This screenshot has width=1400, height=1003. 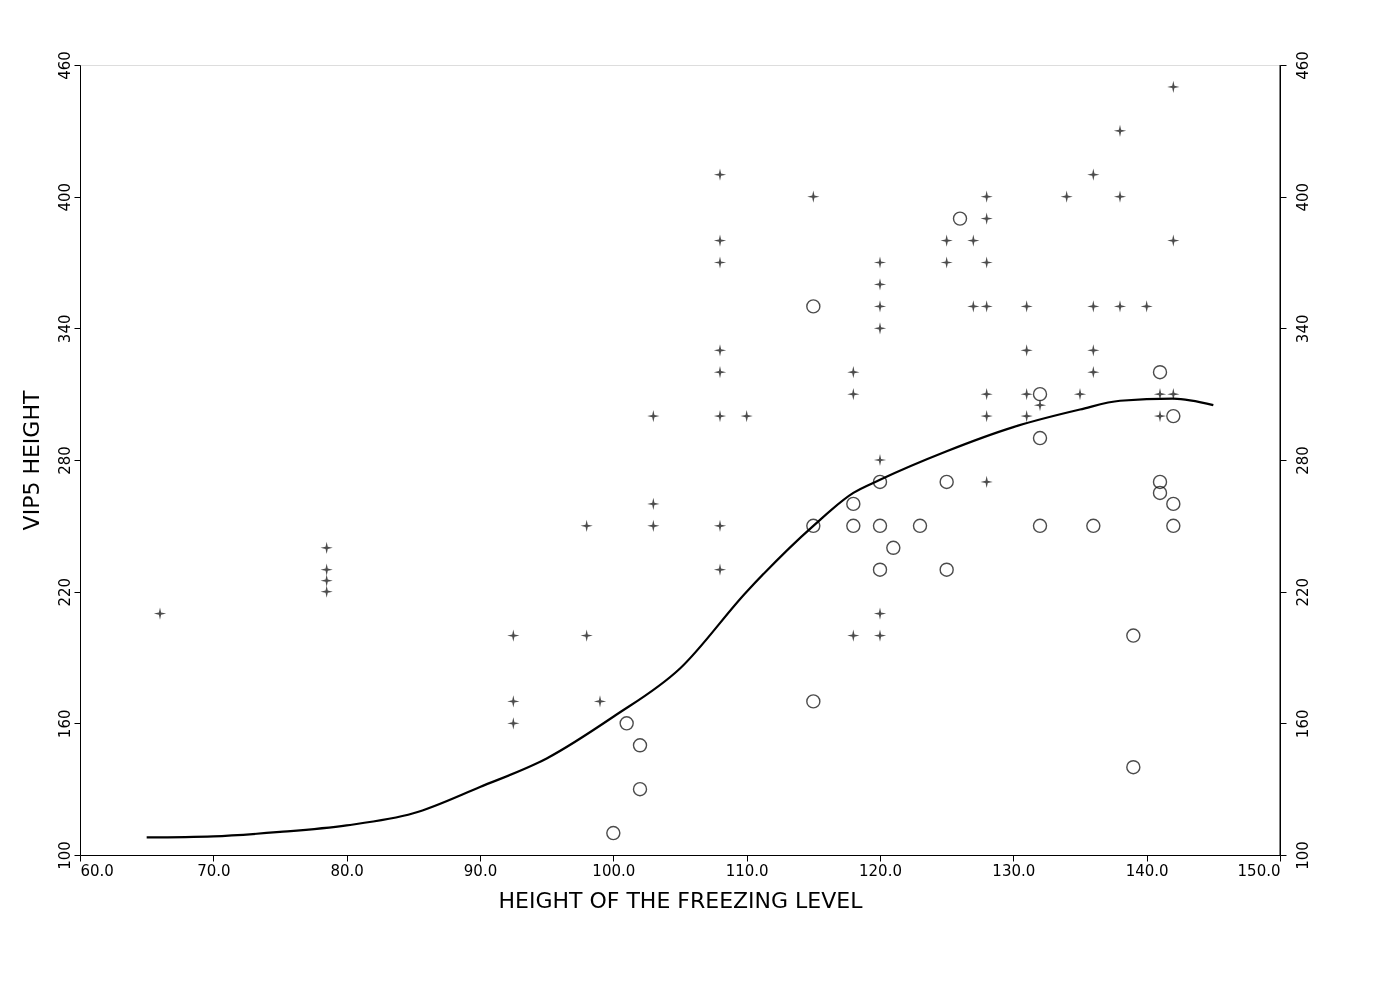 What do you see at coordinates (681, 900) in the screenshot?
I see `x-axis-title: HEIGHT OF THE FREEZING LEVEL` at bounding box center [681, 900].